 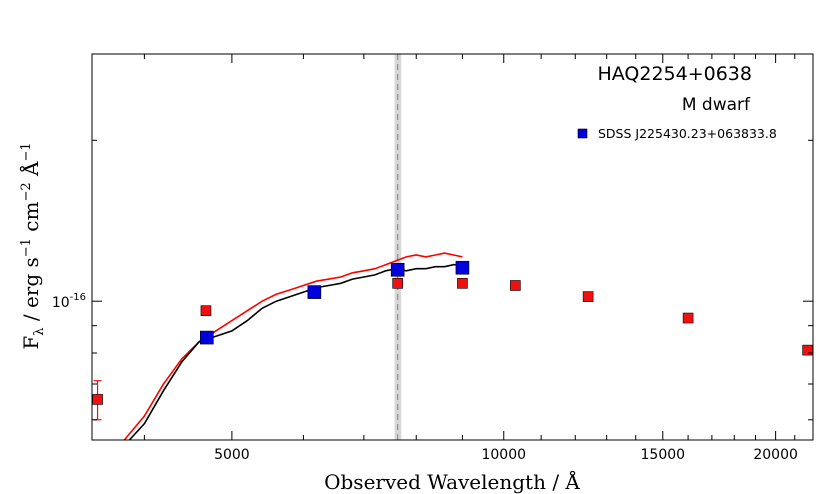 I want to click on y-tick-label-base: 10, so click(x=61, y=303).